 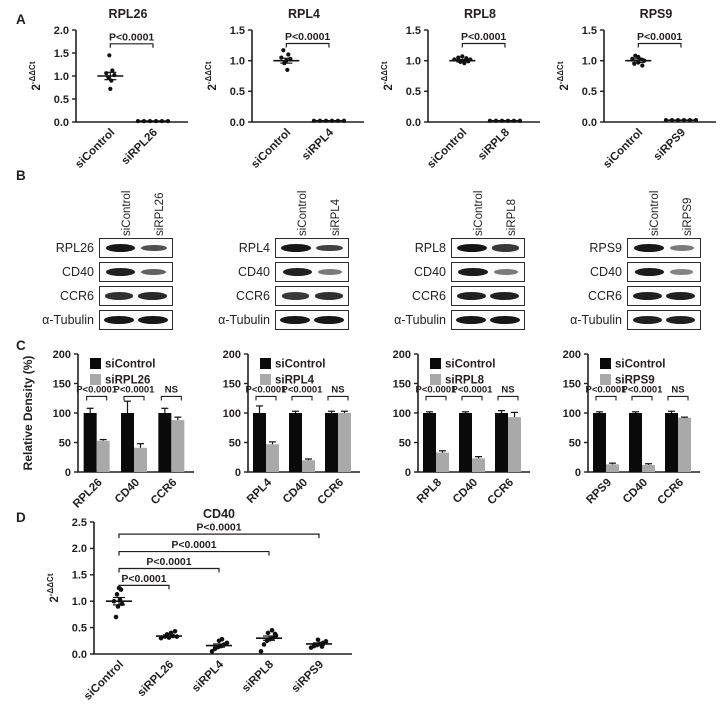 What do you see at coordinates (160, 214) in the screenshot?
I see `lane-label: siRPL26` at bounding box center [160, 214].